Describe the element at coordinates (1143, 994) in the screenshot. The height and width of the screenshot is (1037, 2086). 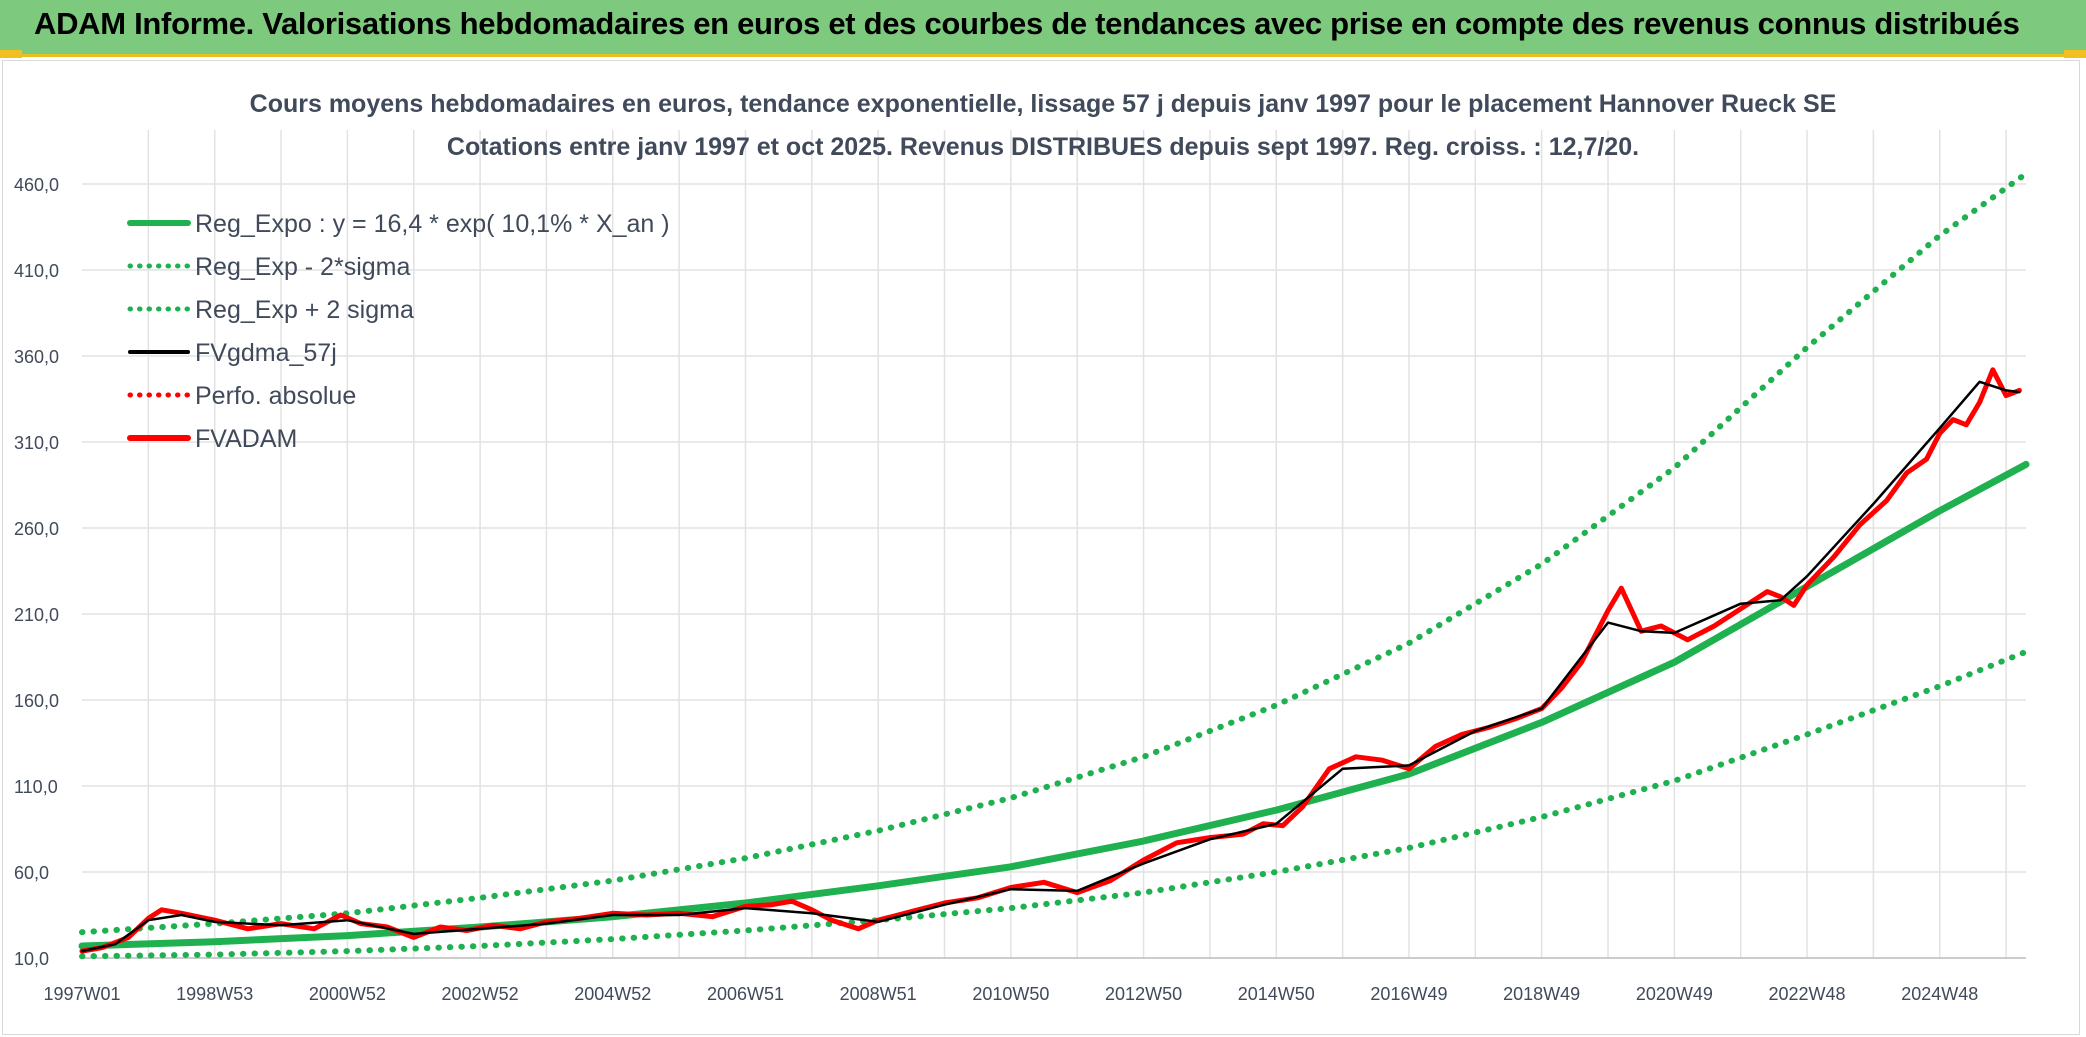
I see `x-tick-label: 2012W50` at that location.